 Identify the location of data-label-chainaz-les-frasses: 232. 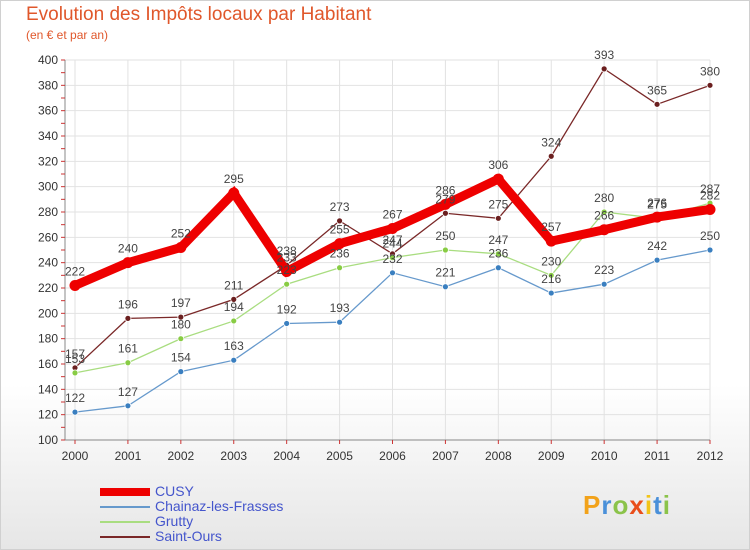
(392, 259).